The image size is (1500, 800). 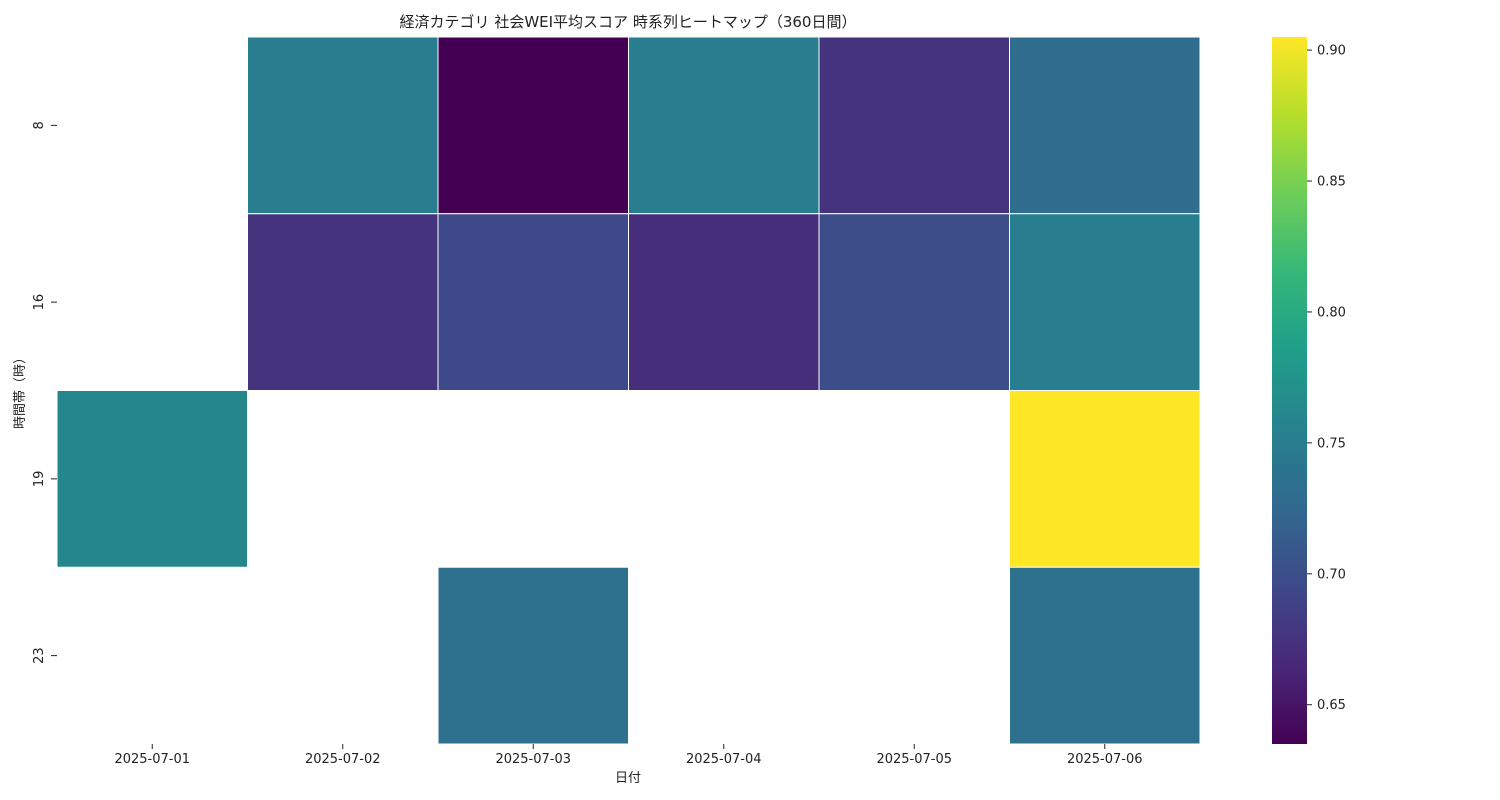 What do you see at coordinates (1331, 51) in the screenshot?
I see `colorbar-tick-label: 0.90` at bounding box center [1331, 51].